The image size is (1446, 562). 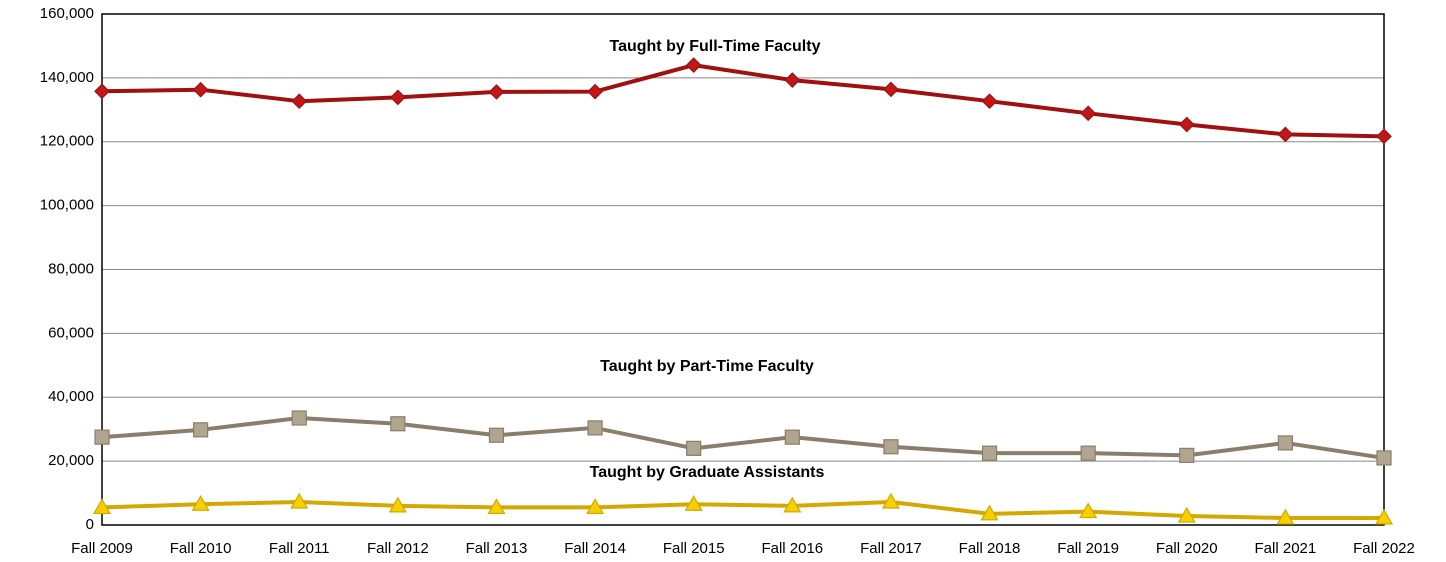 I want to click on x-tick-label: Fall 2013, so click(x=497, y=548).